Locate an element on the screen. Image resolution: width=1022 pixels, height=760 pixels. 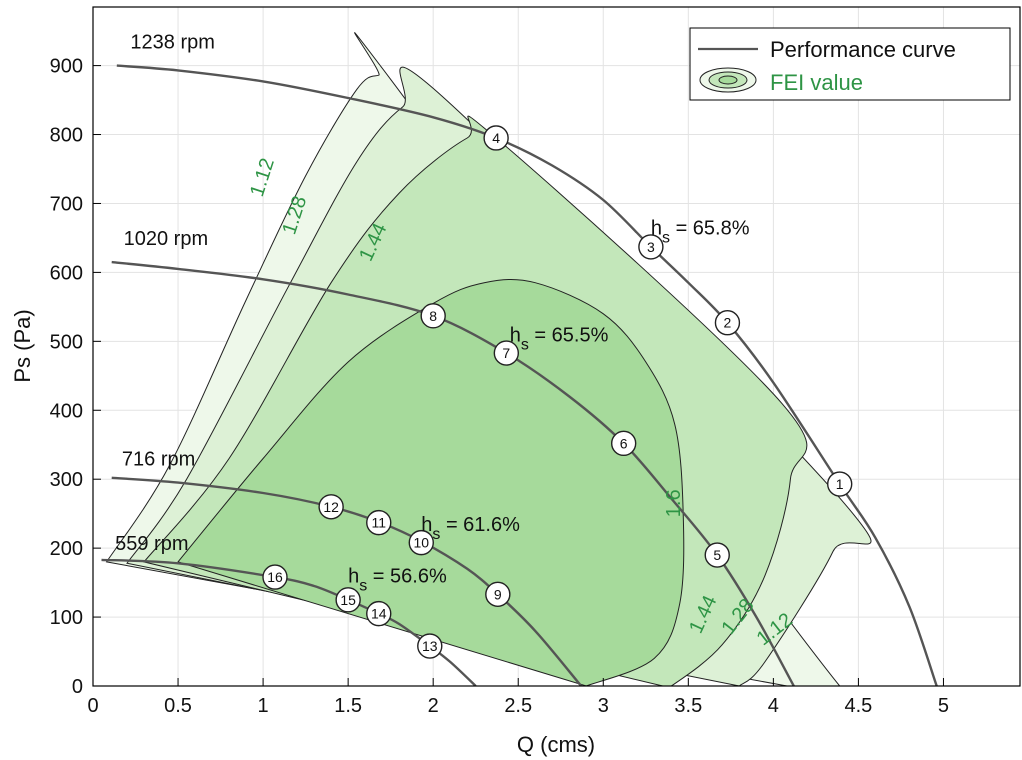
operating-point-9: 9 is located at coordinates (498, 594).